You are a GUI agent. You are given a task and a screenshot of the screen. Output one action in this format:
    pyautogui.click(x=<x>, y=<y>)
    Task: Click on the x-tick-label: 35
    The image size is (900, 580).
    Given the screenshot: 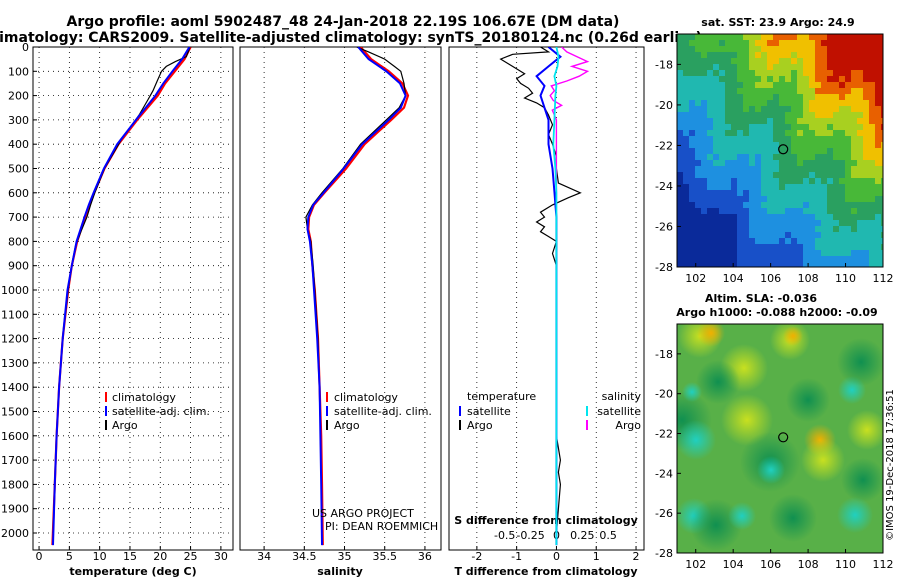 What is the action you would take?
    pyautogui.click(x=345, y=556)
    